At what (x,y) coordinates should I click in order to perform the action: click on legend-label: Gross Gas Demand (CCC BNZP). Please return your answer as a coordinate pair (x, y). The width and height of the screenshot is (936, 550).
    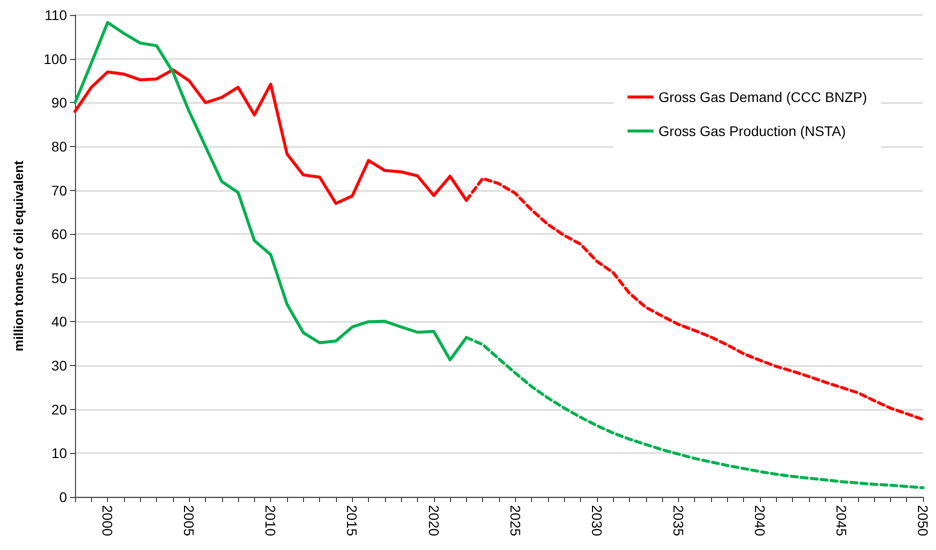
    Looking at the image, I should click on (762, 97).